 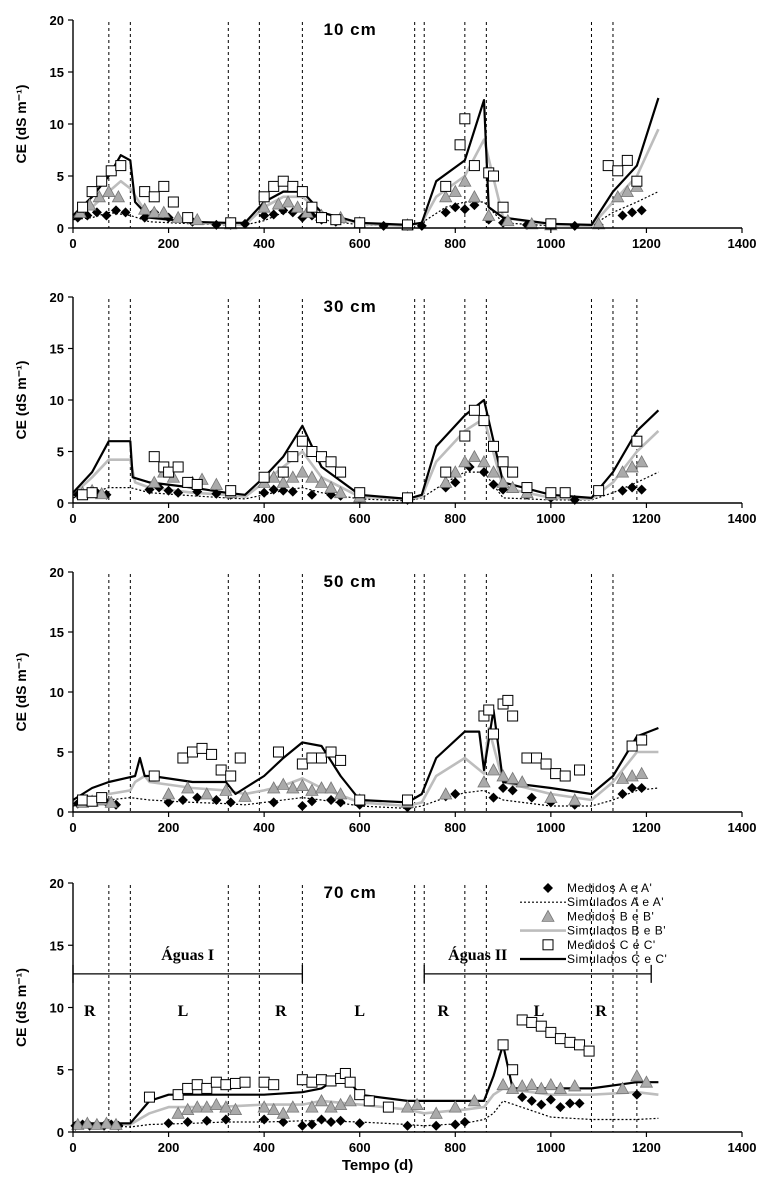 What do you see at coordinates (359, 1011) in the screenshot?
I see `period-label: L` at bounding box center [359, 1011].